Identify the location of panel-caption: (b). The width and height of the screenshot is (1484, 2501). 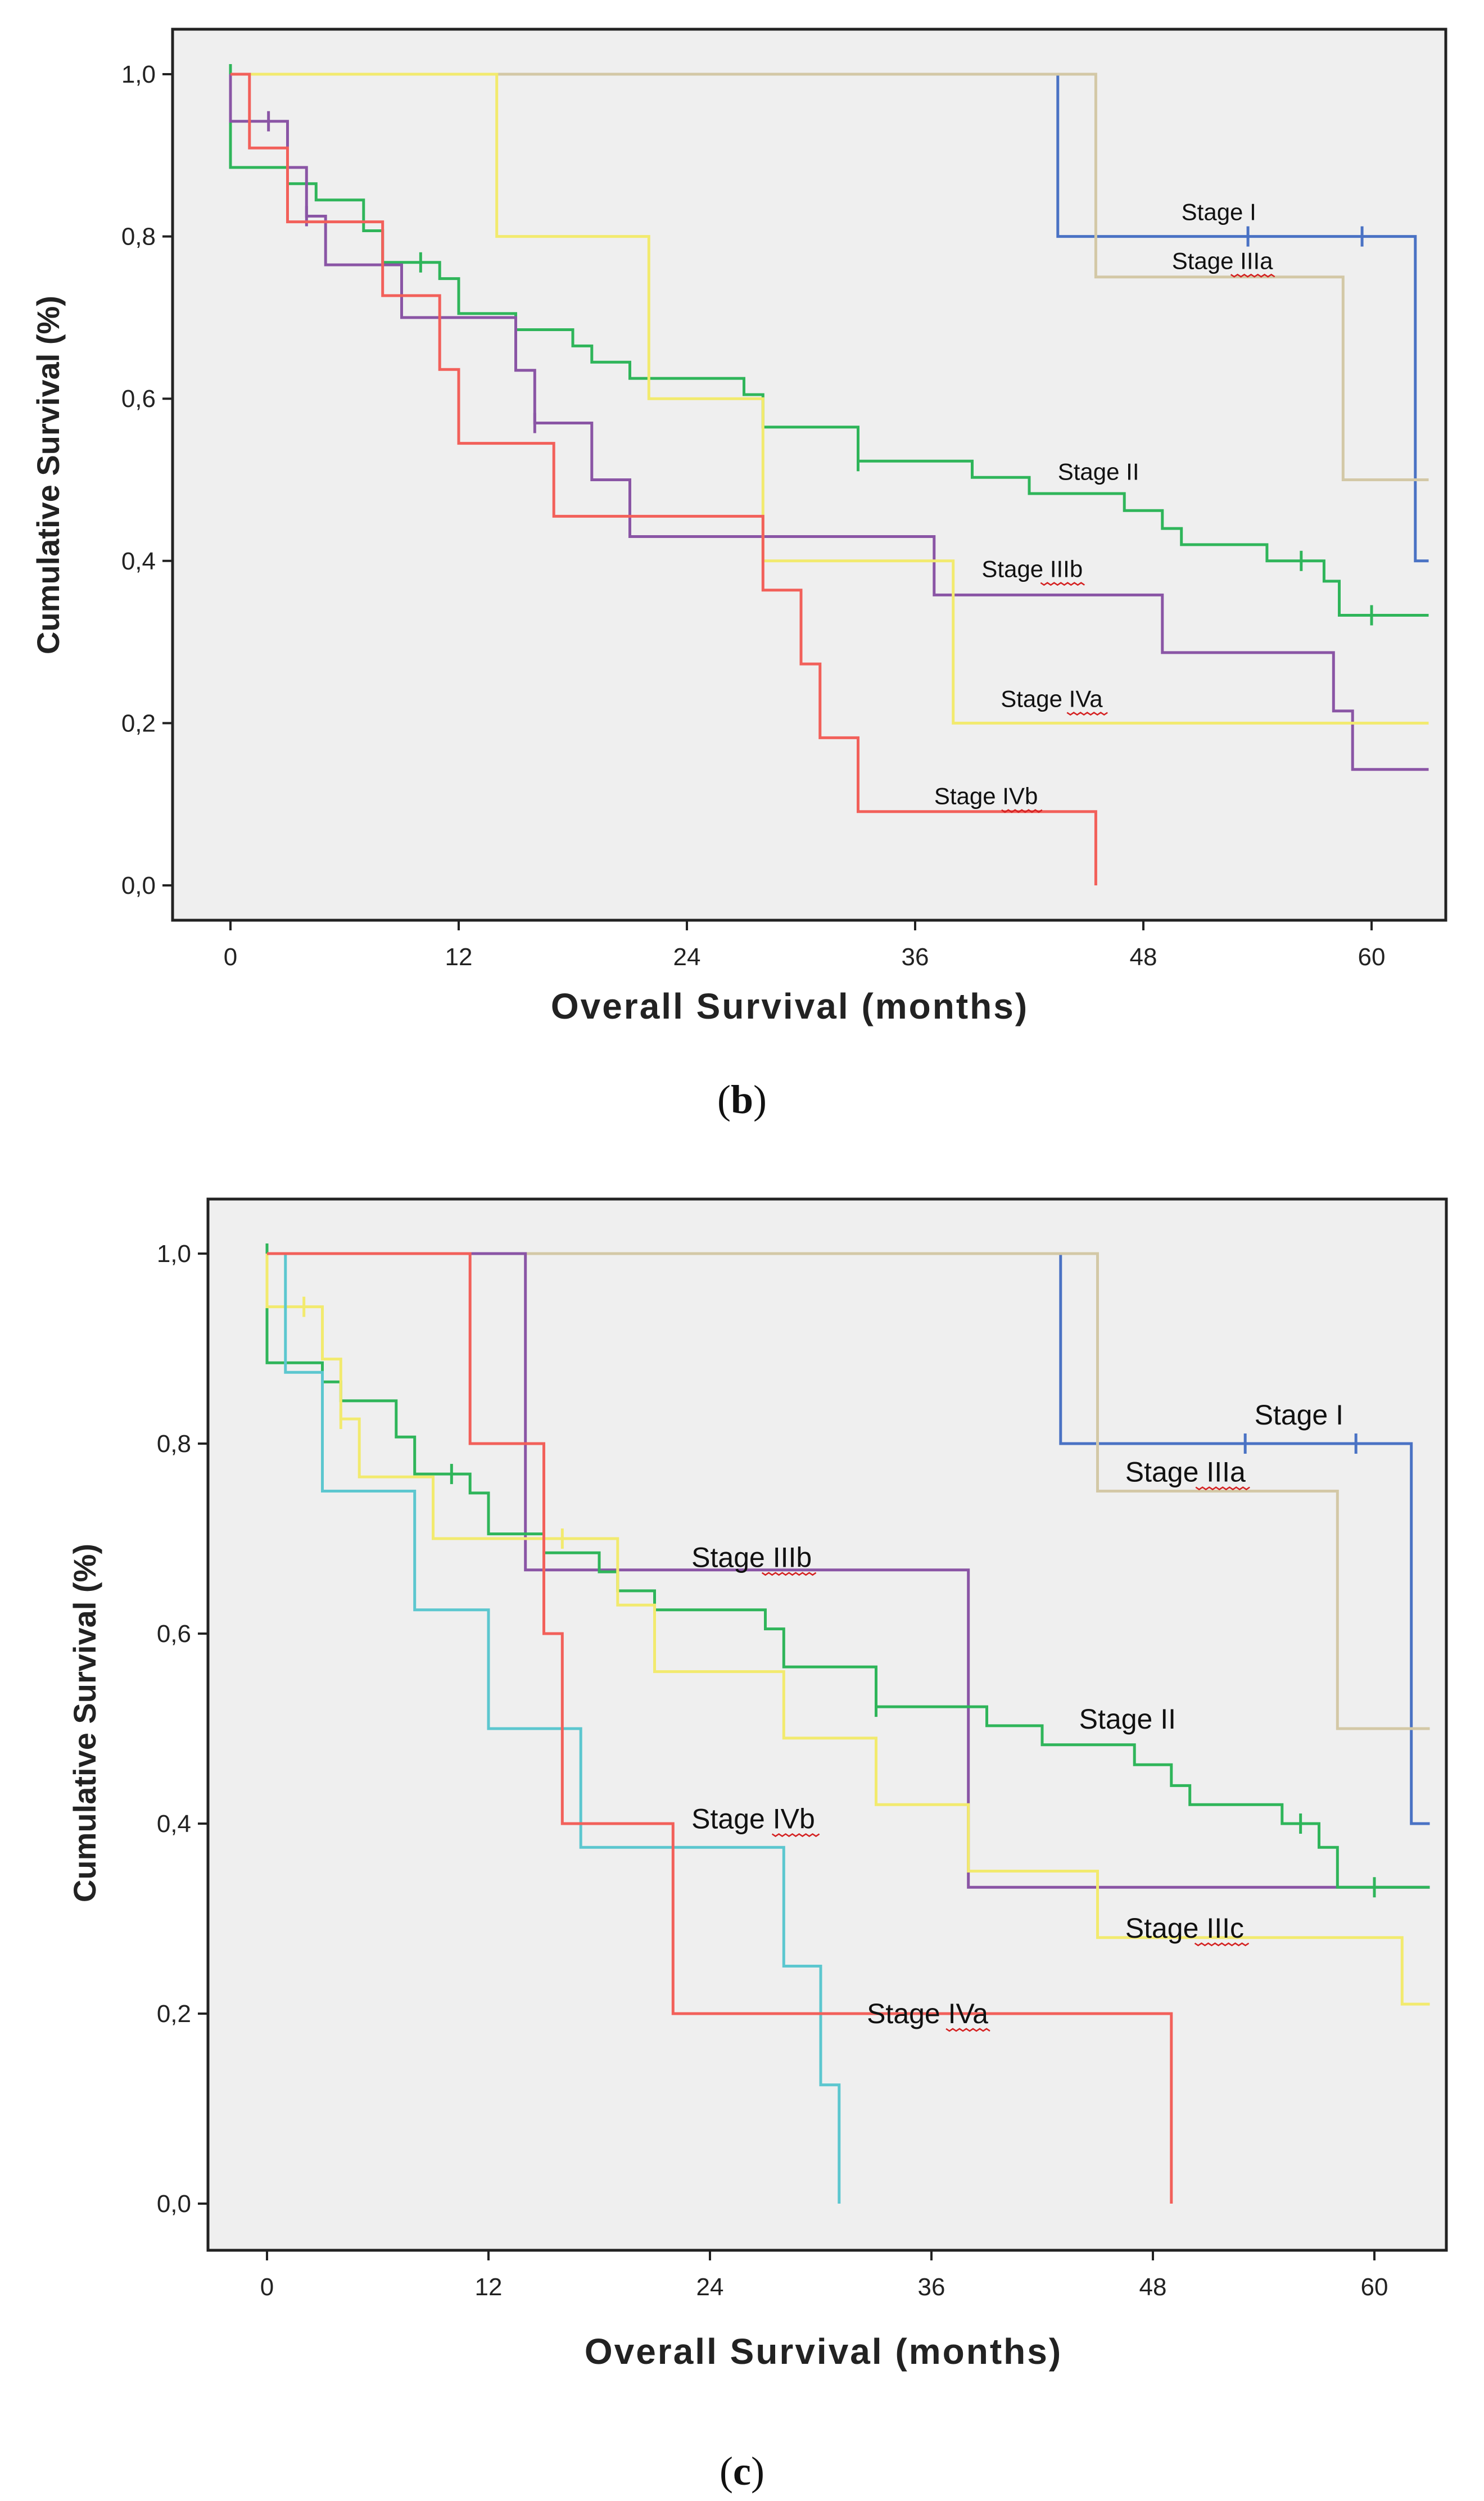
(742, 1099).